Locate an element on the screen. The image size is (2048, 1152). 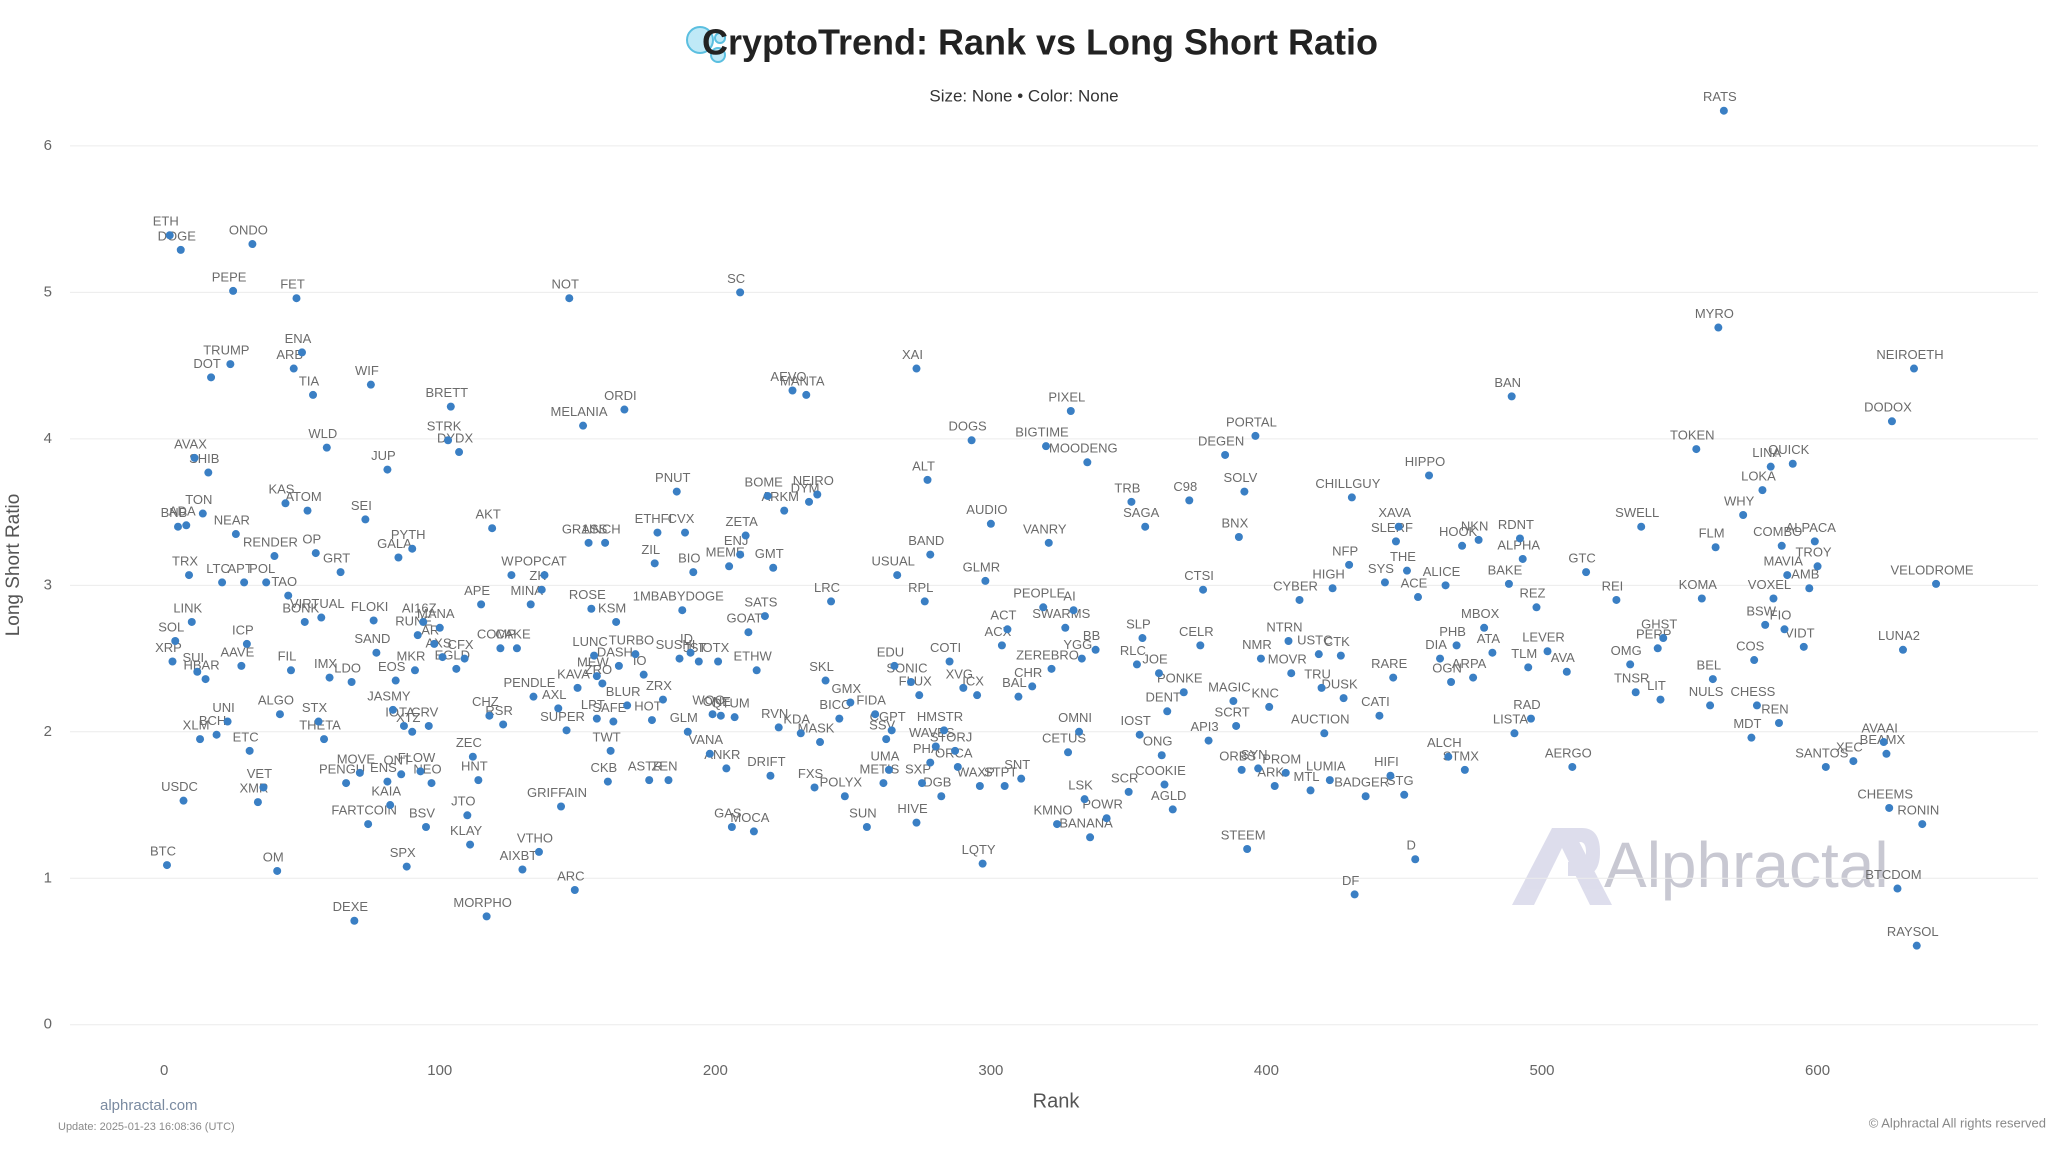
point-label: BNX is located at coordinates (1235, 522).